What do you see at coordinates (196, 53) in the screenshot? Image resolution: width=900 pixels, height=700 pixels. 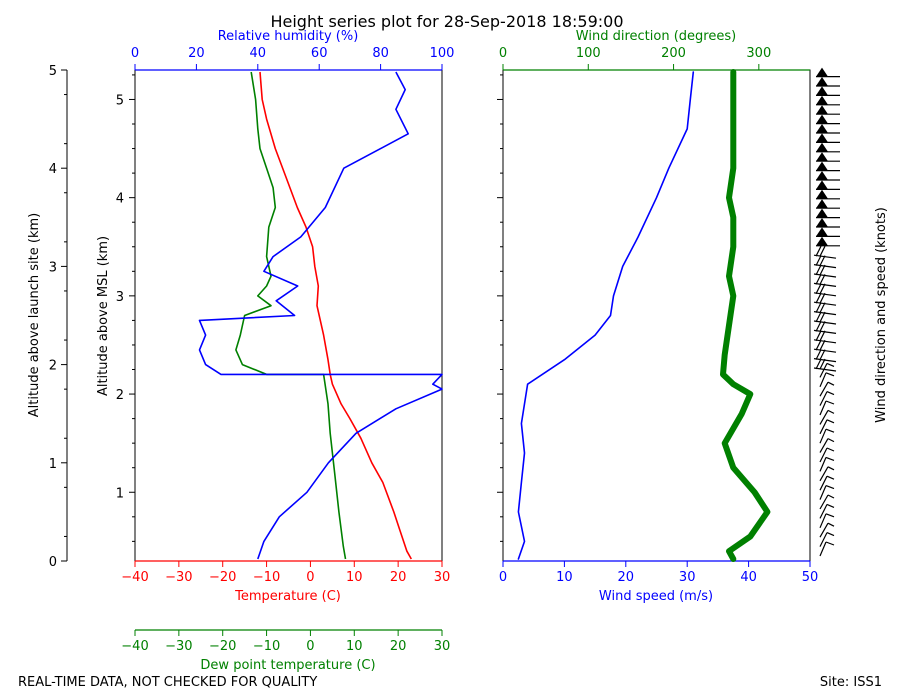 I see `rh-tick-label: 20` at bounding box center [196, 53].